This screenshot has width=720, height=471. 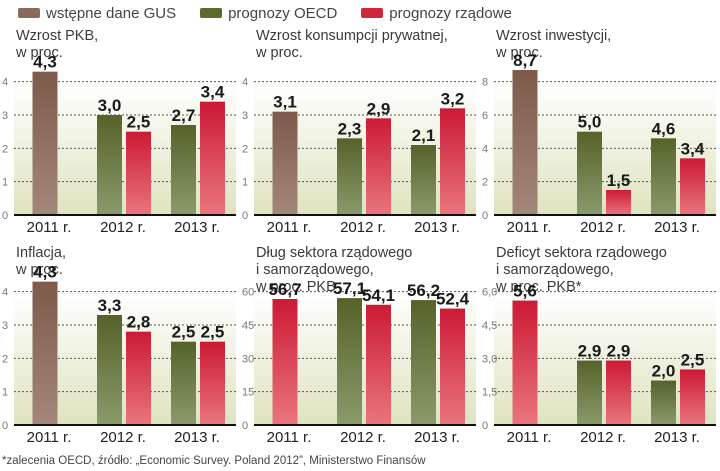 I want to click on legend-item-gov: prognozy rządowe, so click(x=436, y=13).